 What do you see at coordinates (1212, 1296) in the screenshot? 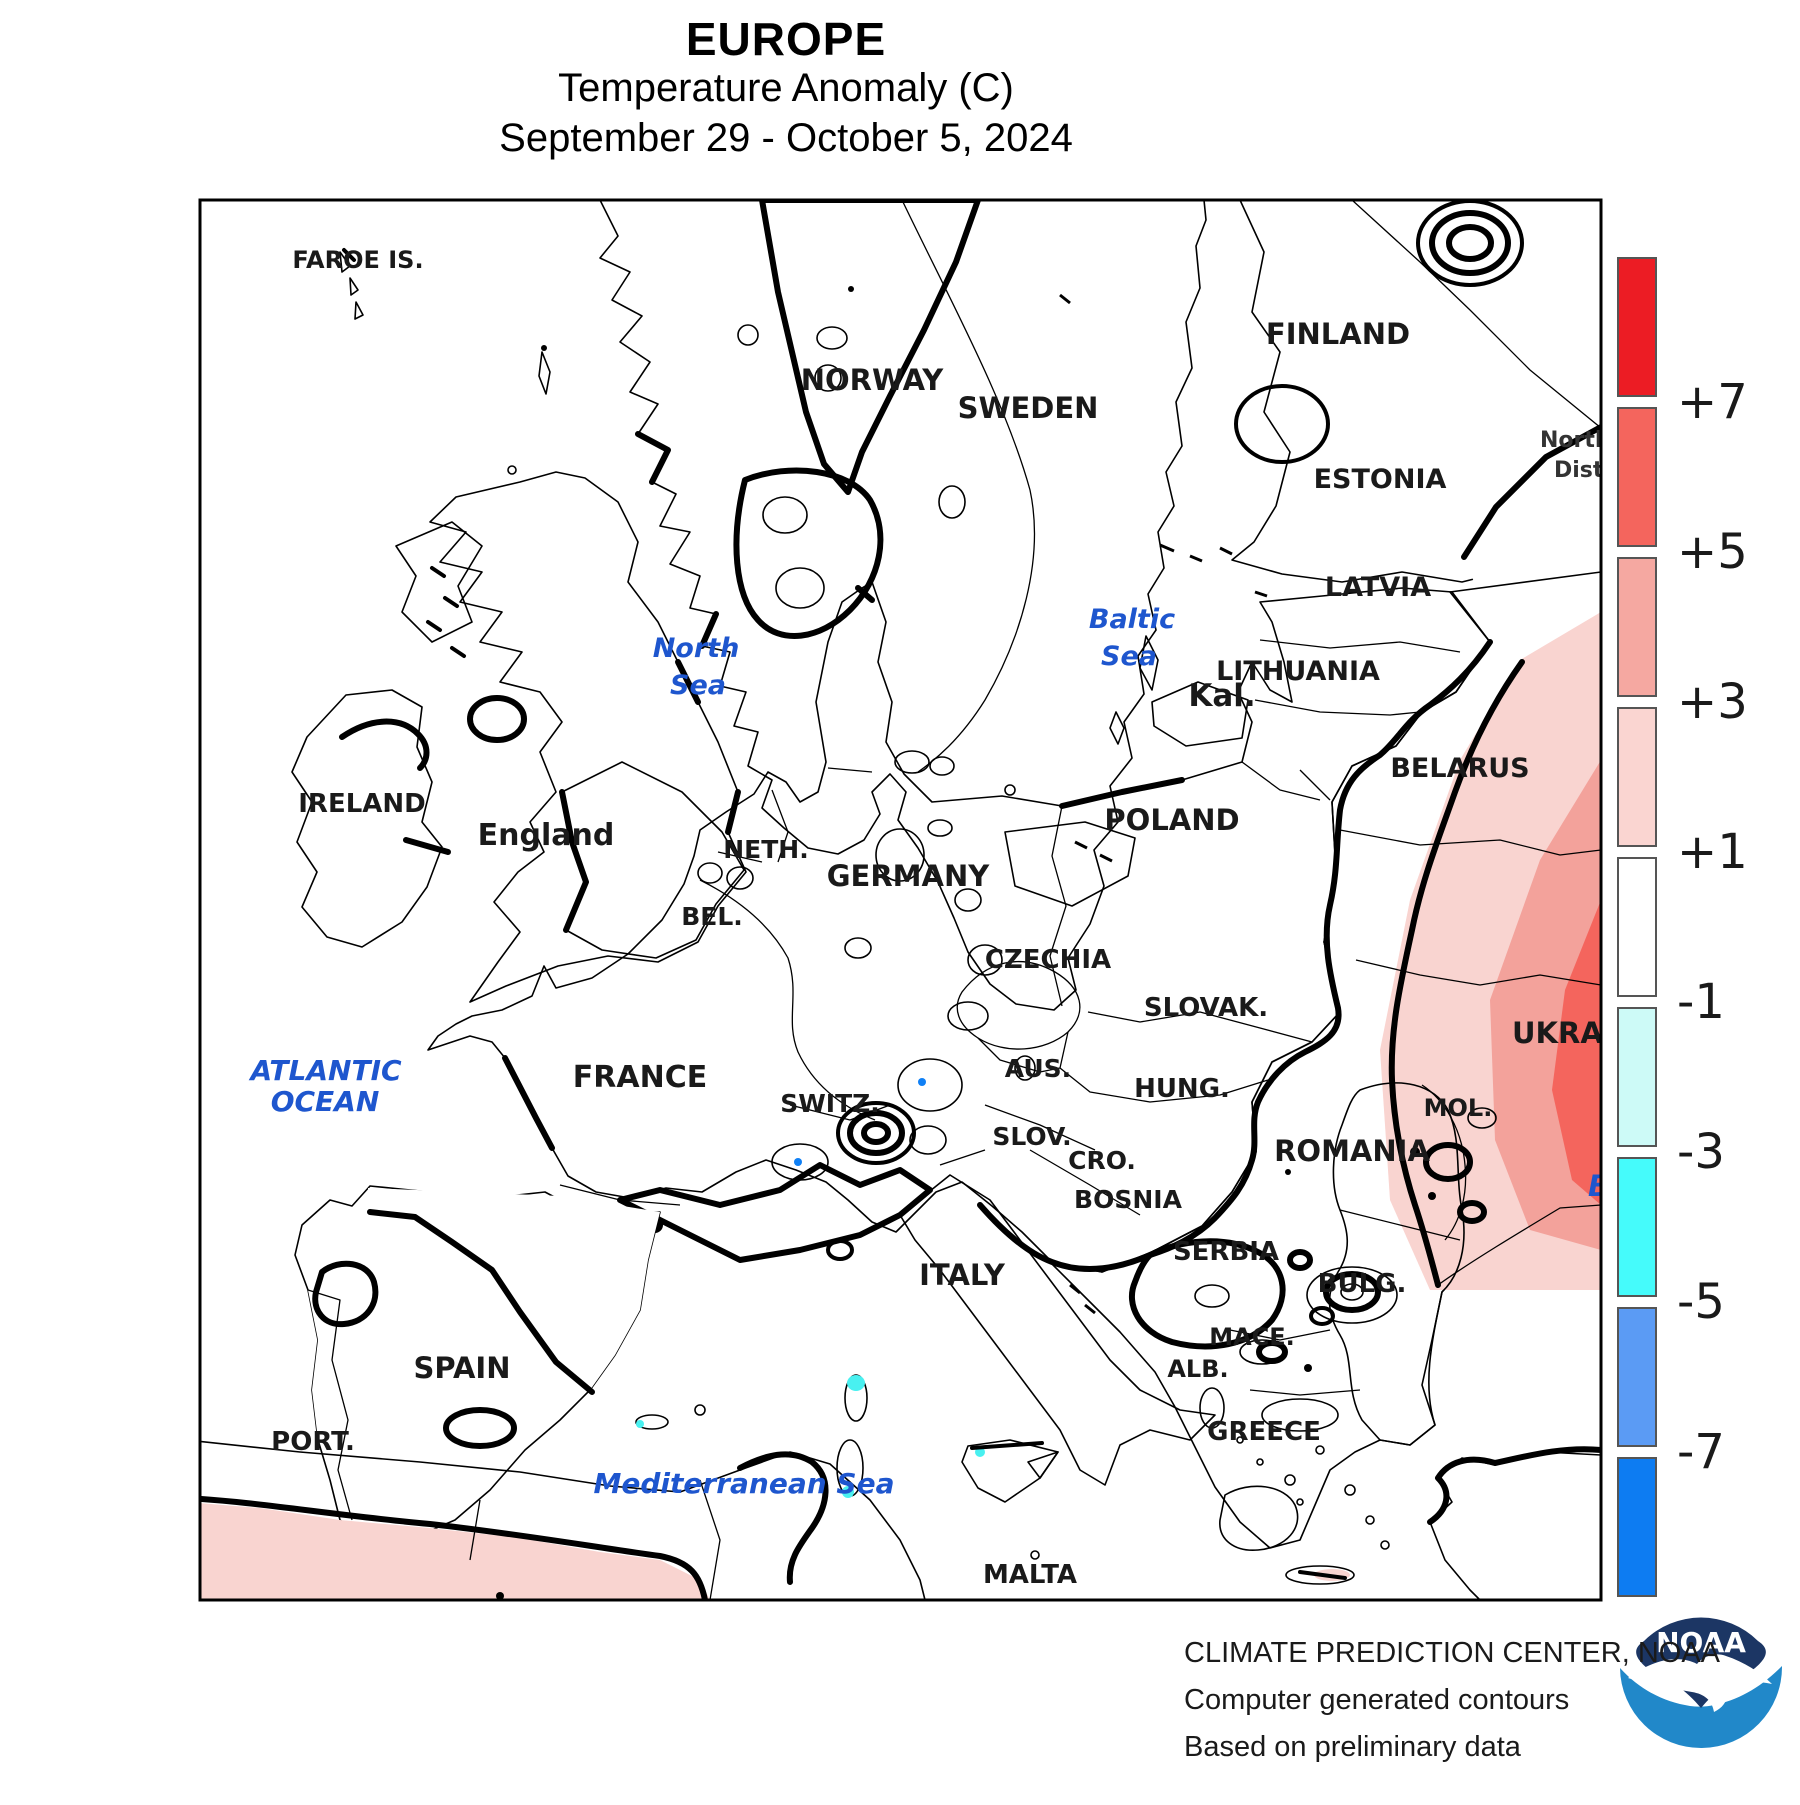
I see `region-serbia-cold-spot` at bounding box center [1212, 1296].